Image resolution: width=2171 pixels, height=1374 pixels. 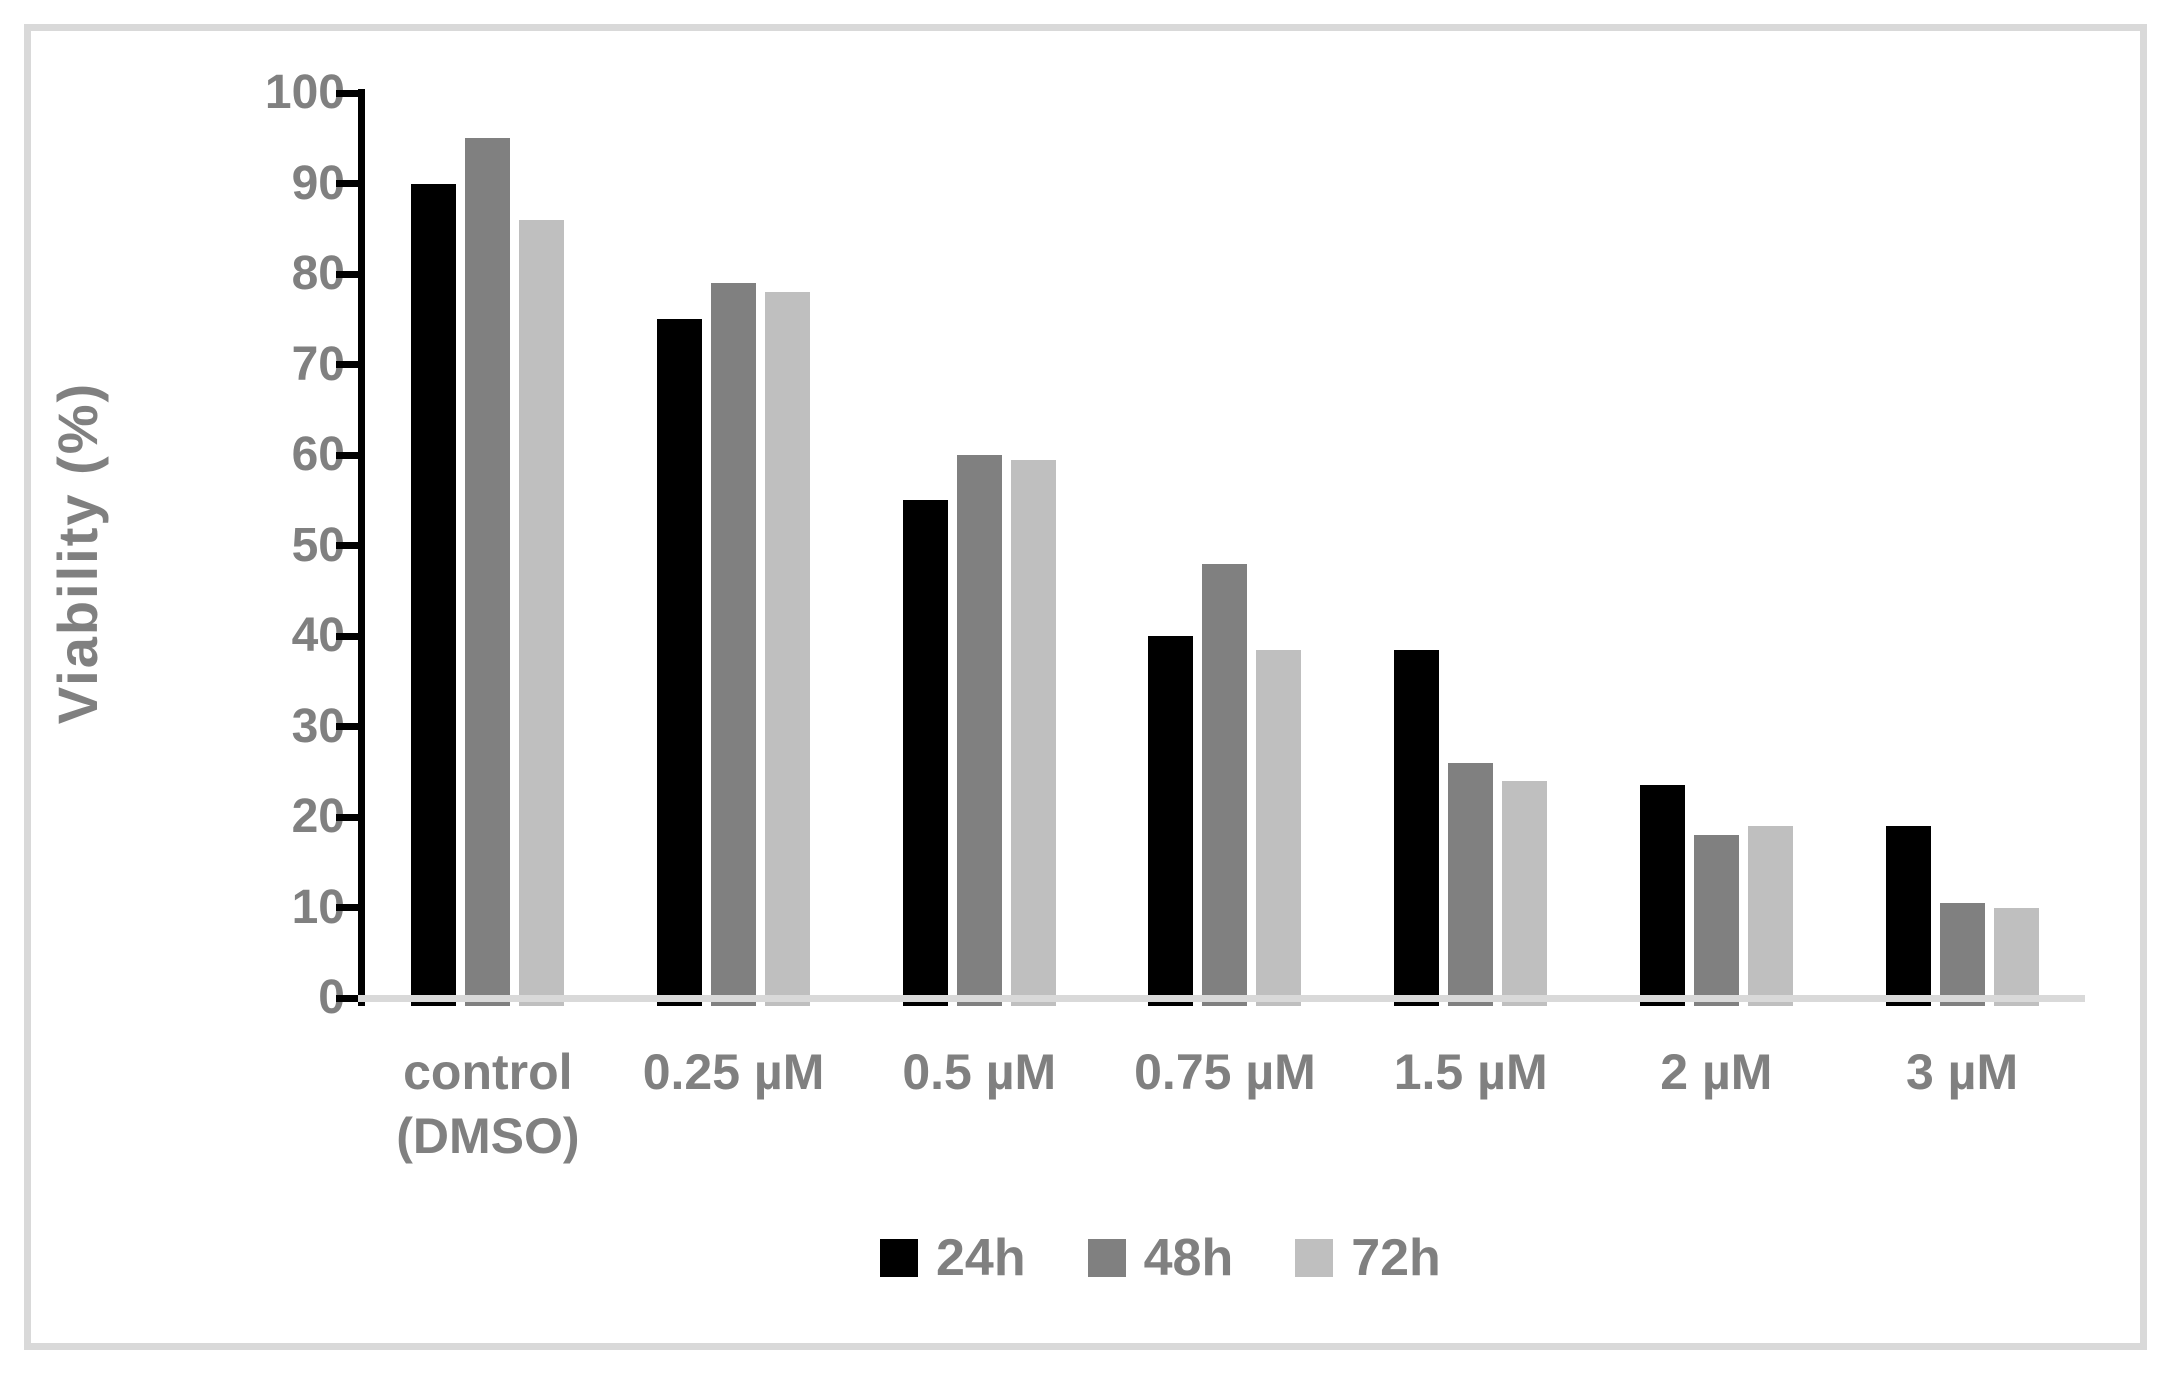 I want to click on bar-24h-1.5-µM, so click(x=1417, y=827).